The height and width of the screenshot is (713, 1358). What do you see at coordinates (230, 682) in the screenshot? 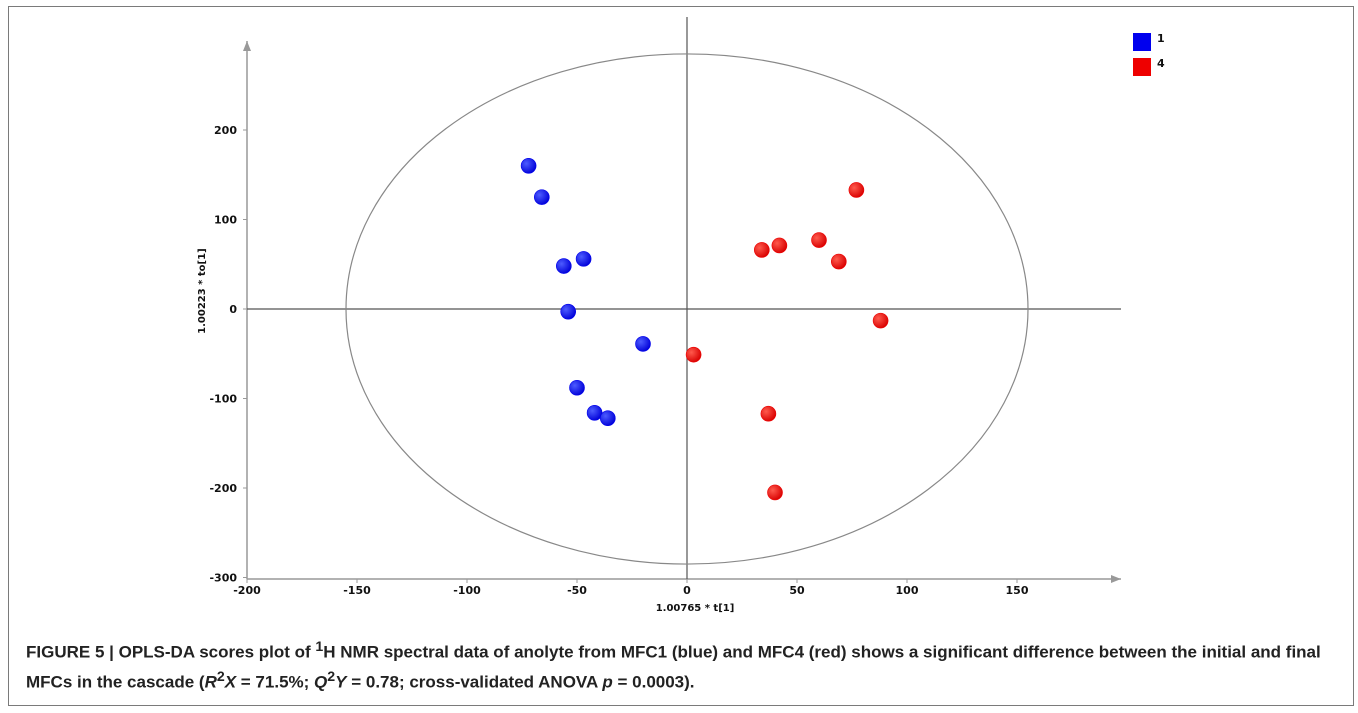
I see `caption-x: X` at bounding box center [230, 682].